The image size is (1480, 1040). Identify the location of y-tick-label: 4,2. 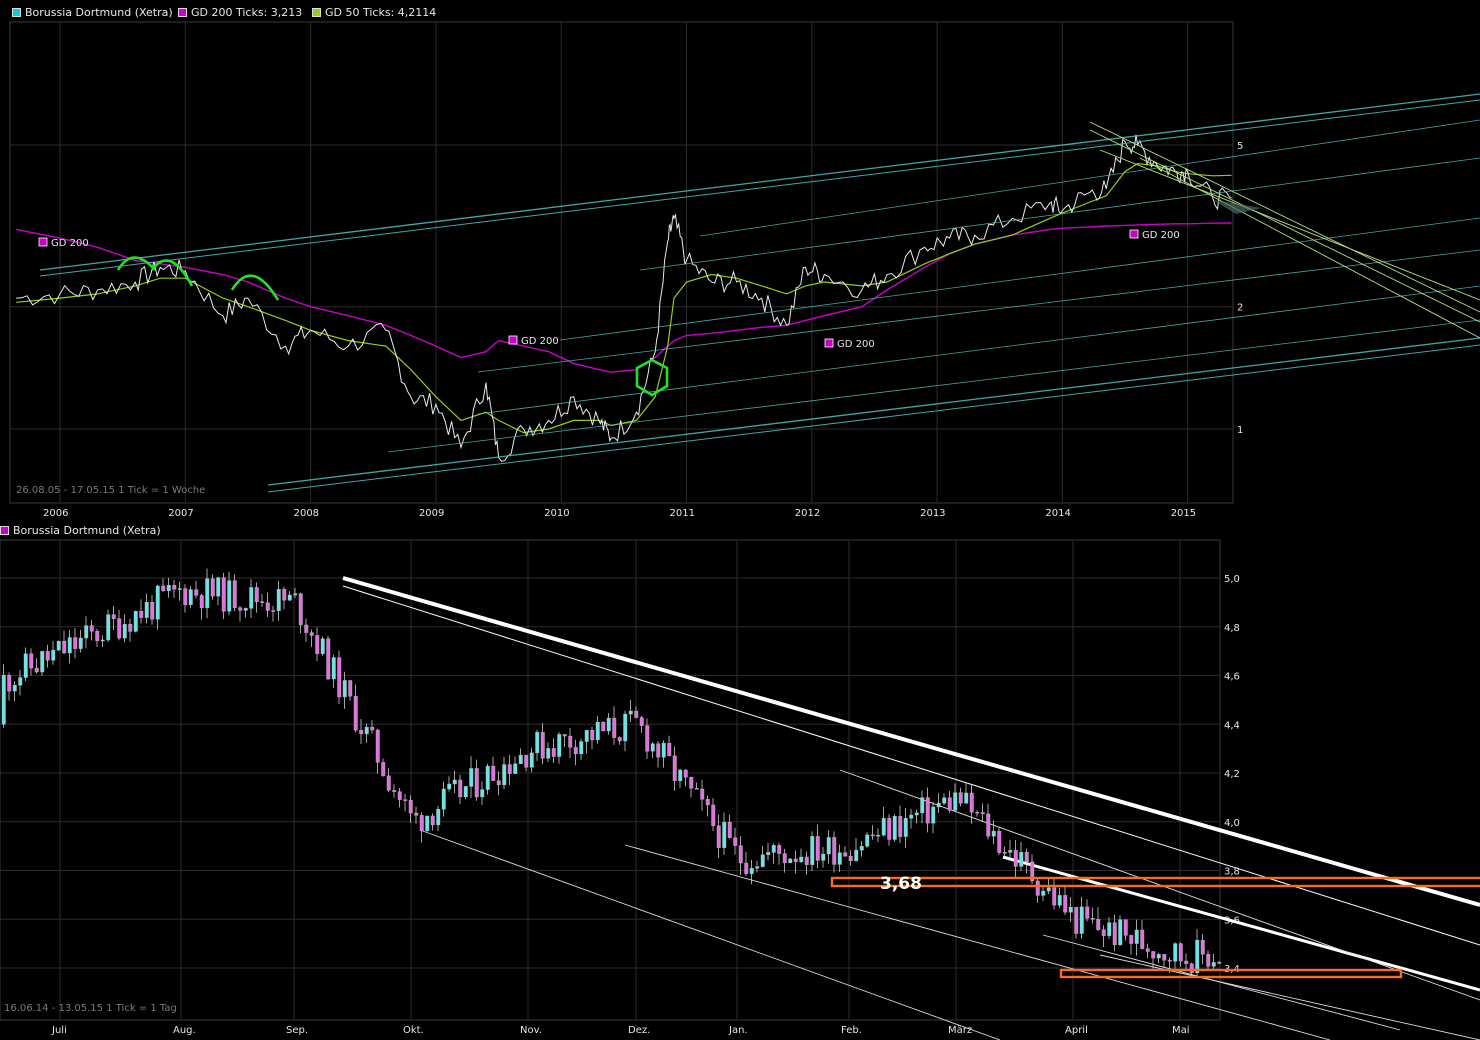
(1232, 774).